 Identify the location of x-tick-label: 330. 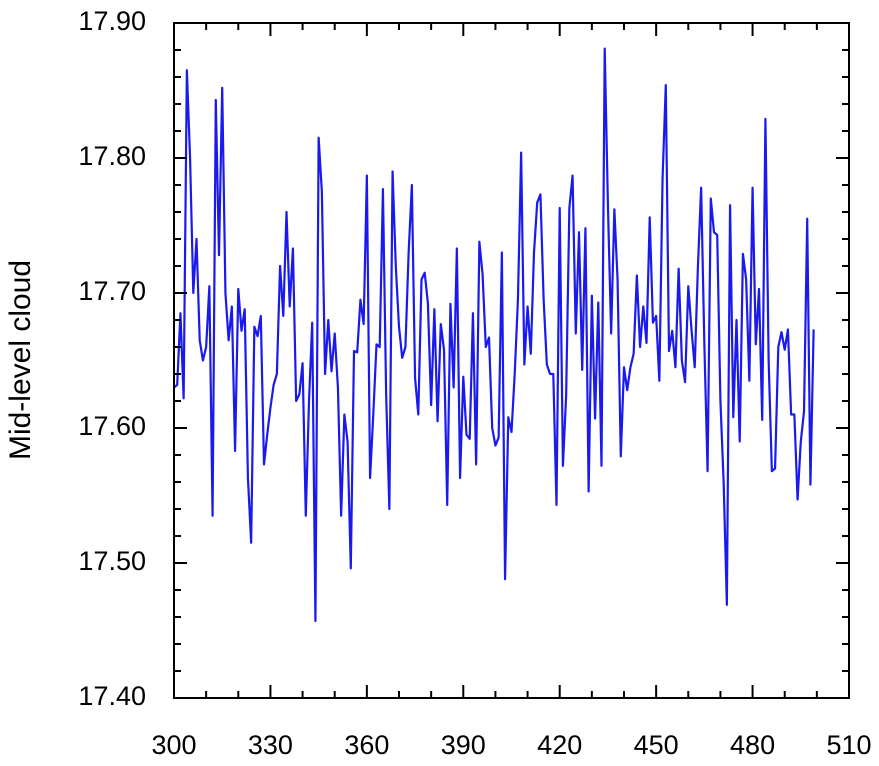
(270, 745).